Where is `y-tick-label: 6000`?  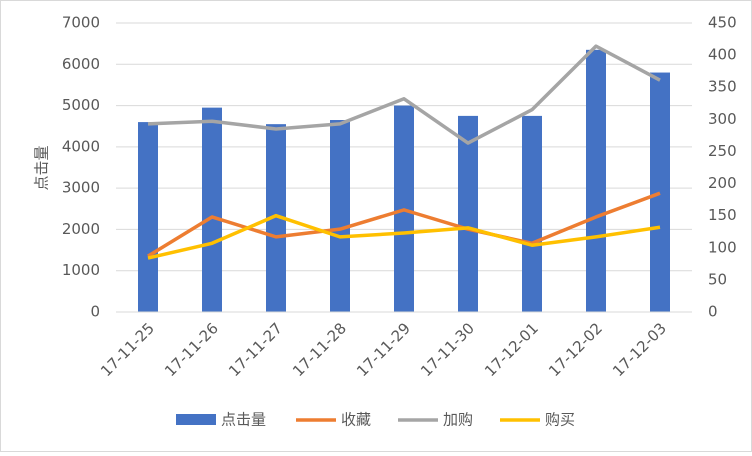 y-tick-label: 6000 is located at coordinates (81, 64).